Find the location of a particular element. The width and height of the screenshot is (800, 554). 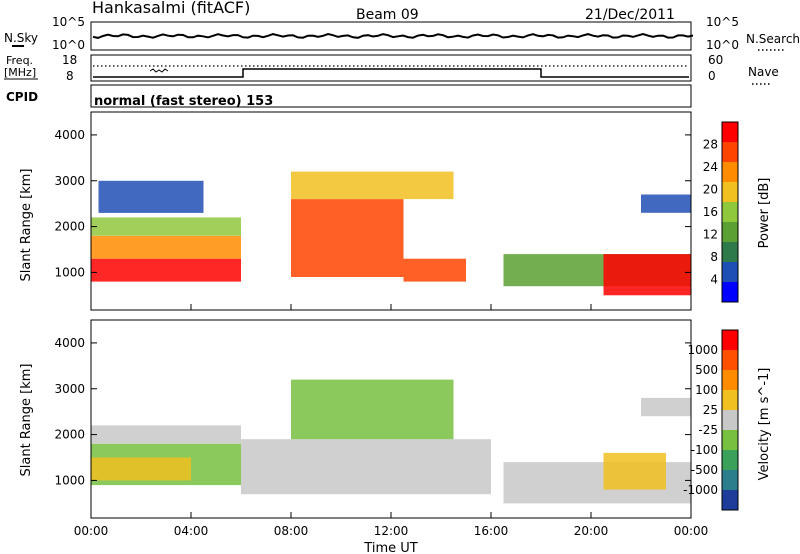

velocity-y-tick-label: 3000 is located at coordinates (69, 389).